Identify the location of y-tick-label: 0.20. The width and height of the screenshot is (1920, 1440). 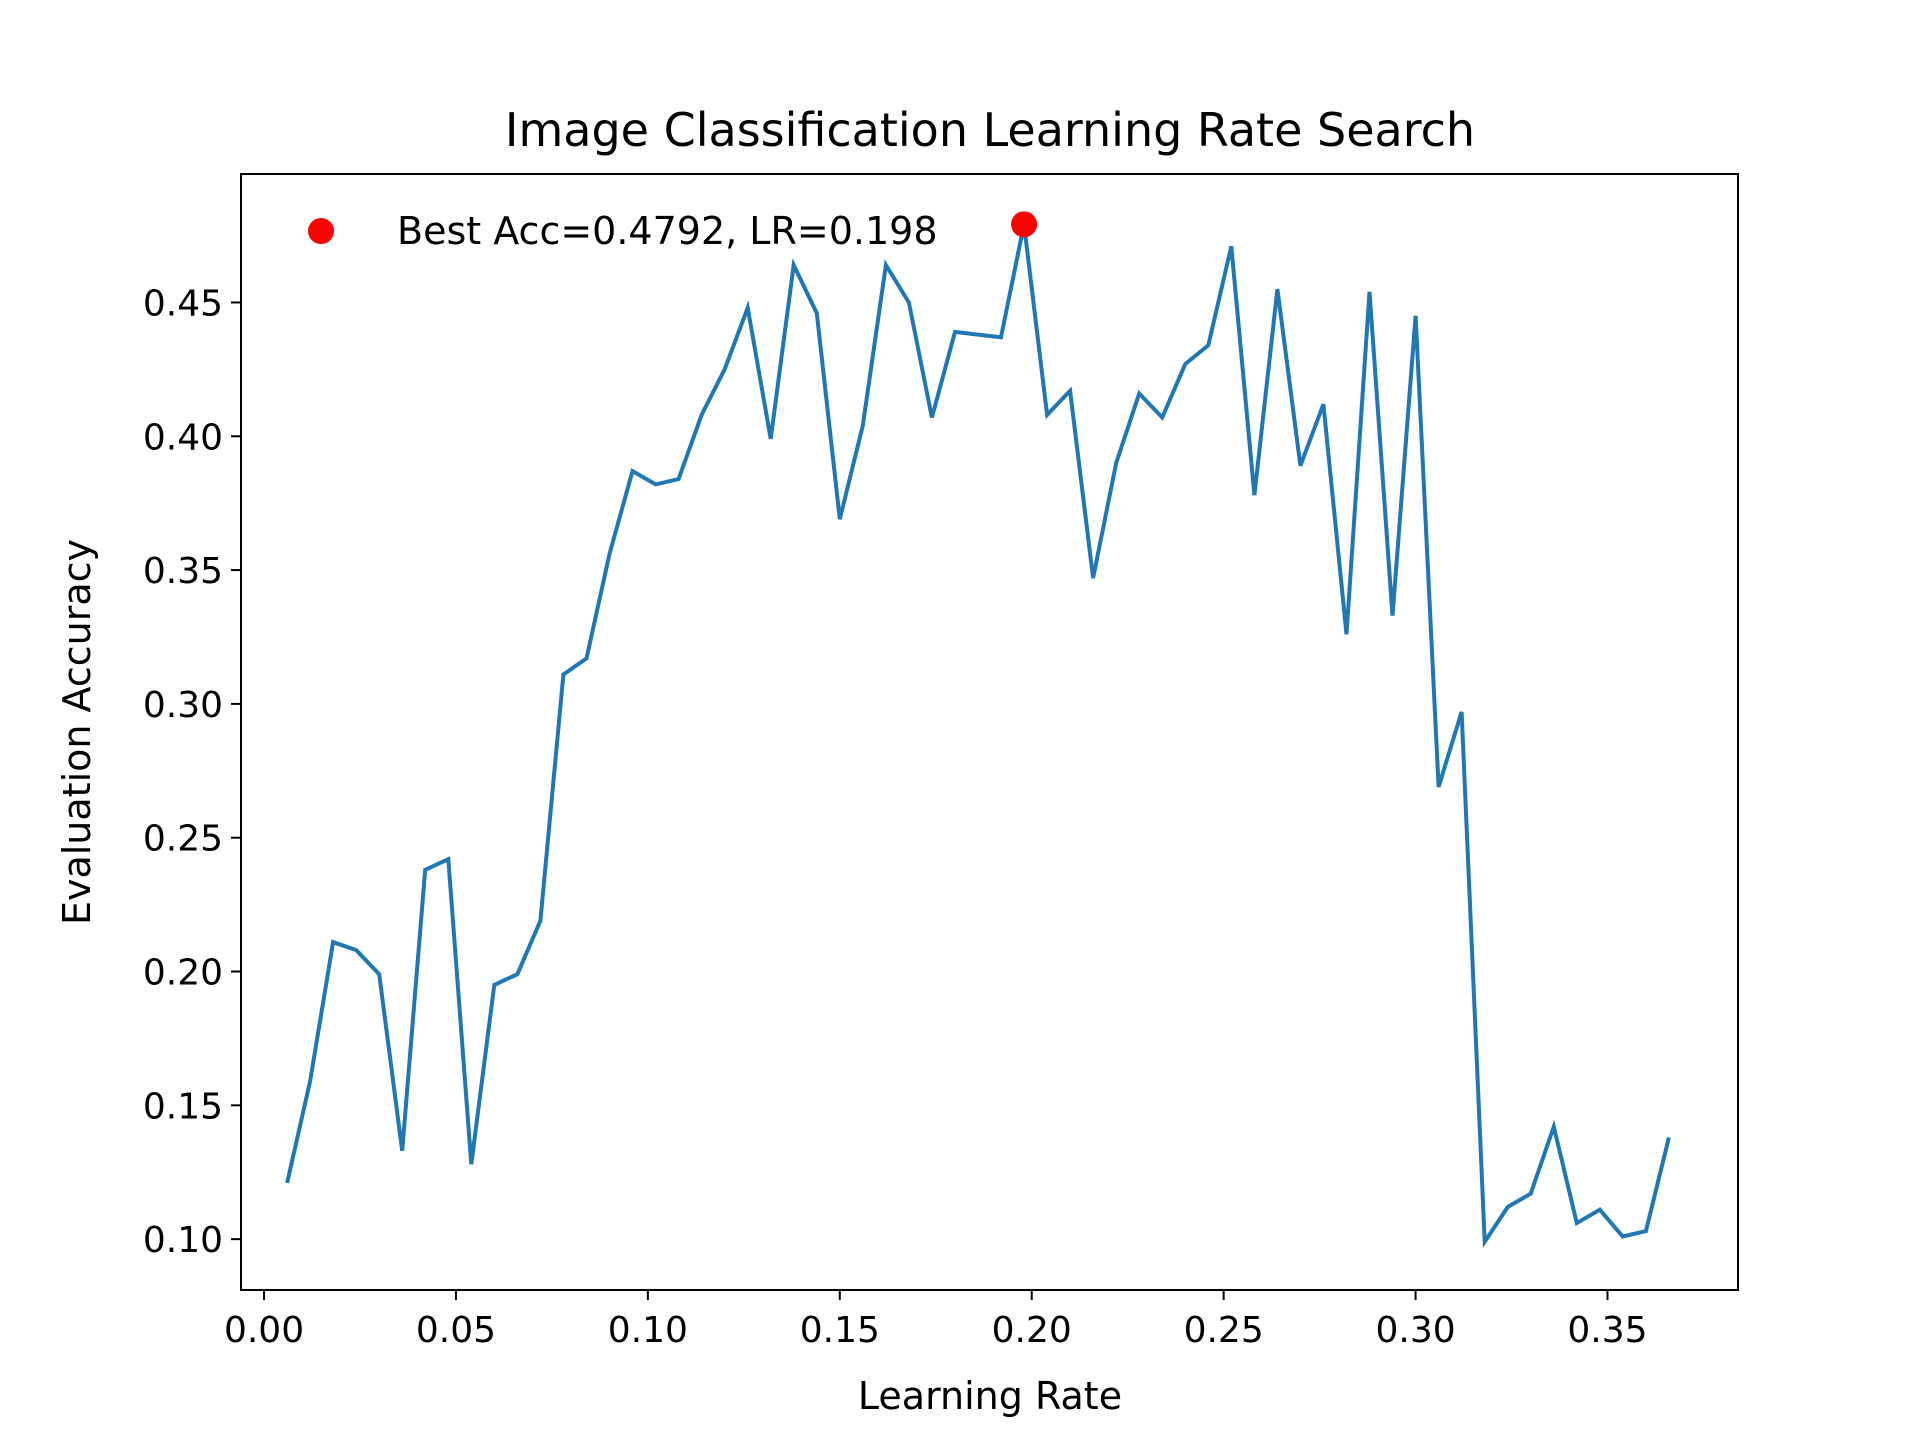
(183, 973).